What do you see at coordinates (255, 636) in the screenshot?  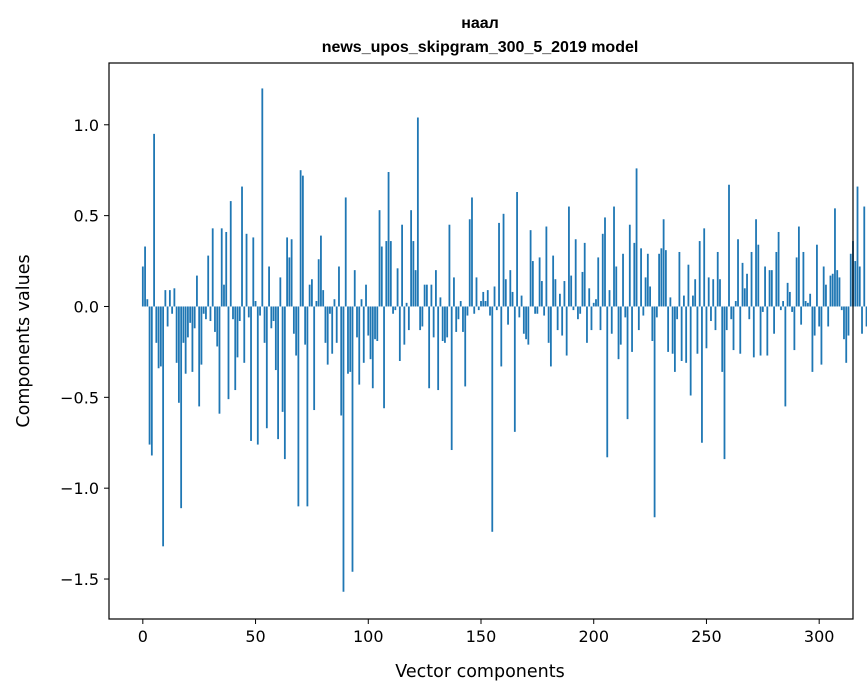 I see `x-tick-label: 50` at bounding box center [255, 636].